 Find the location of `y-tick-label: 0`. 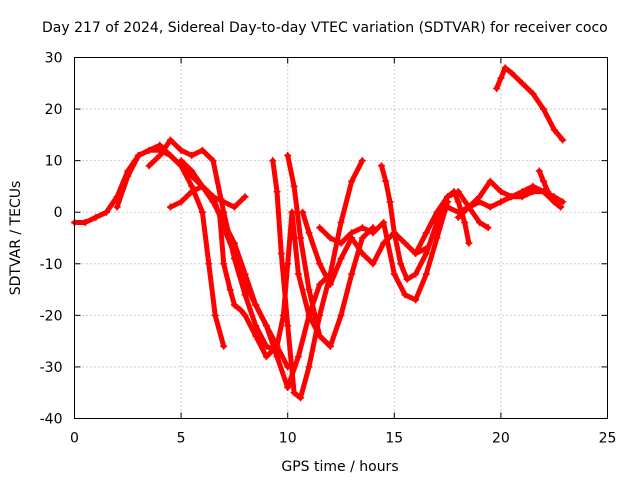

y-tick-label: 0 is located at coordinates (58, 213).